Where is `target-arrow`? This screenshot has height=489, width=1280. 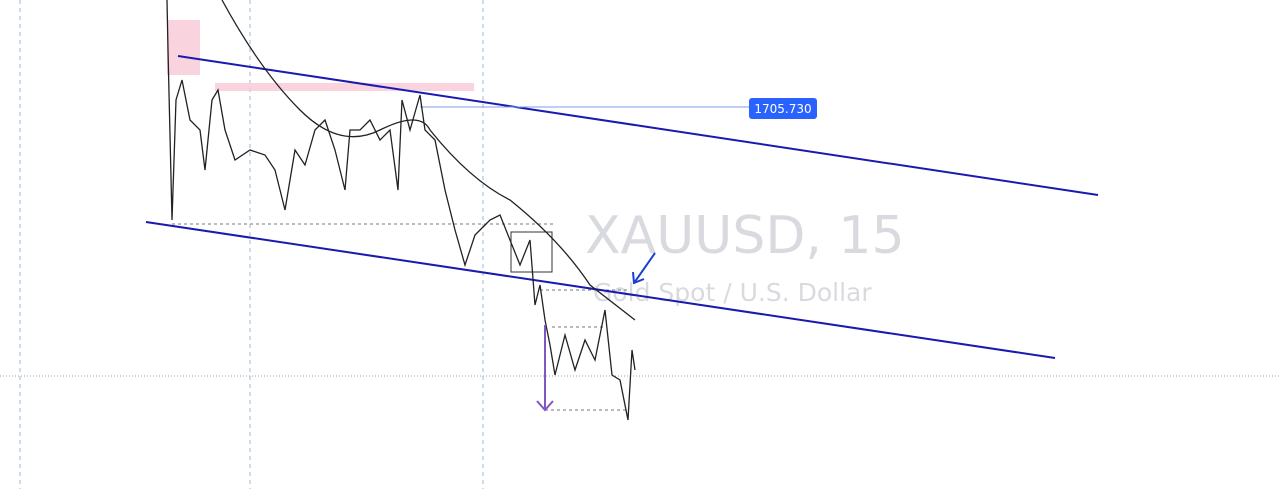 target-arrow is located at coordinates (545, 368).